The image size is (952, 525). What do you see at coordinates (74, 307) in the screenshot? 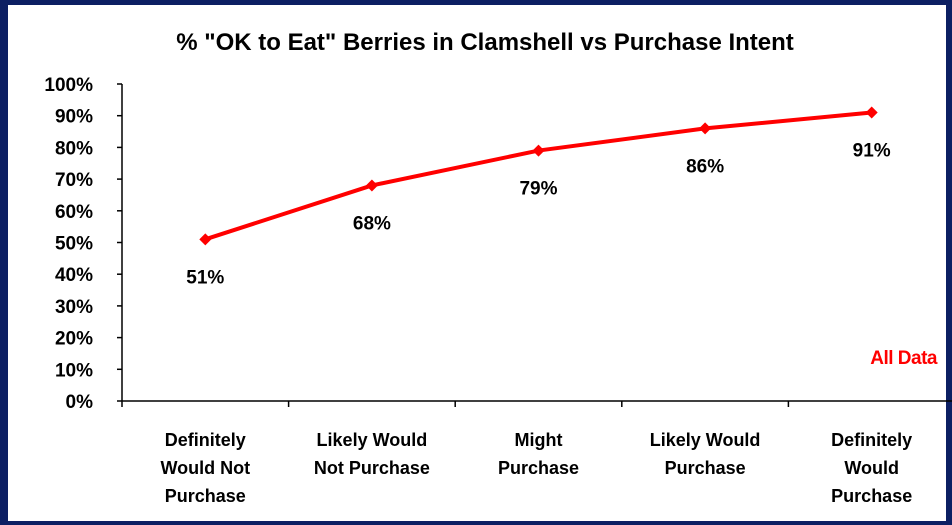
I see `y-tick-label: 30%` at bounding box center [74, 307].